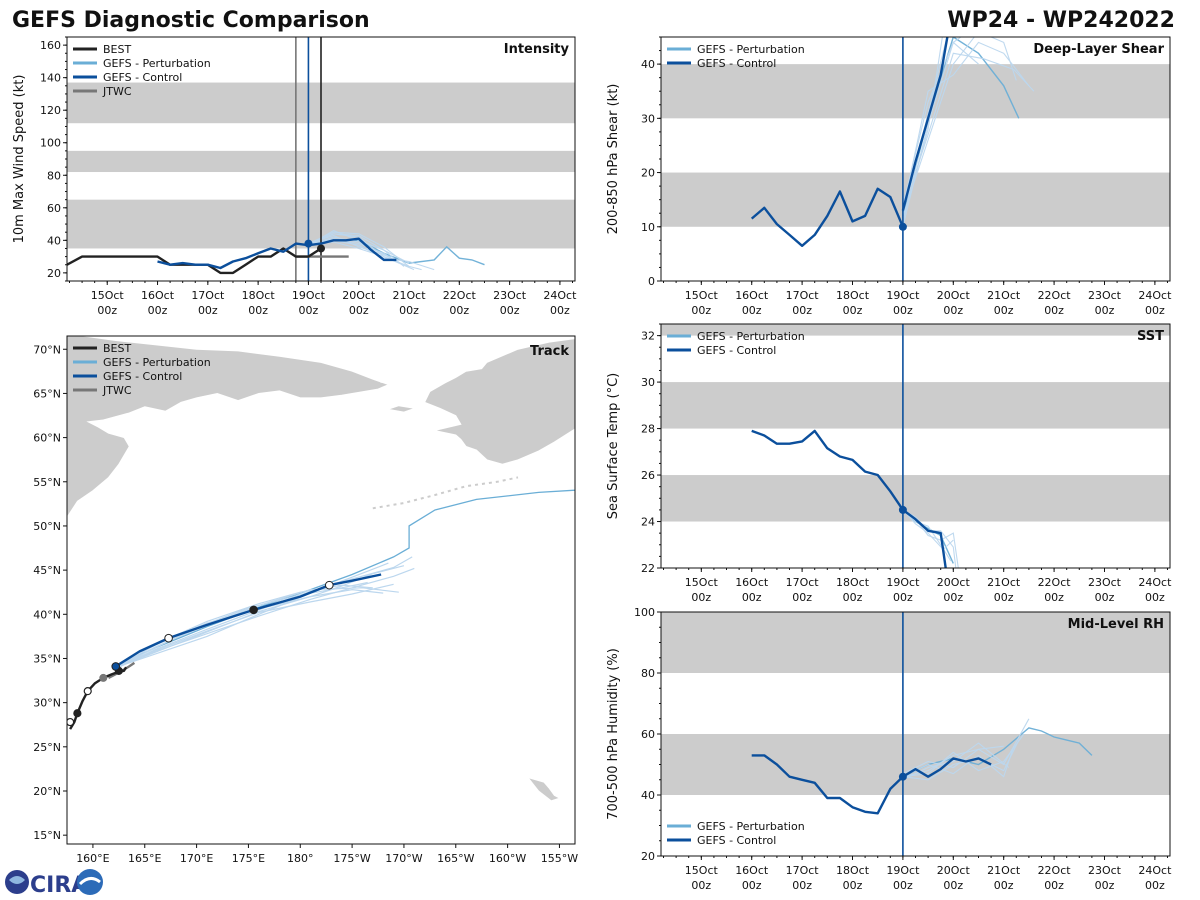 This screenshot has height=900, width=1200. I want to click on rh-xtick-day: 23Oct, so click(1105, 870).